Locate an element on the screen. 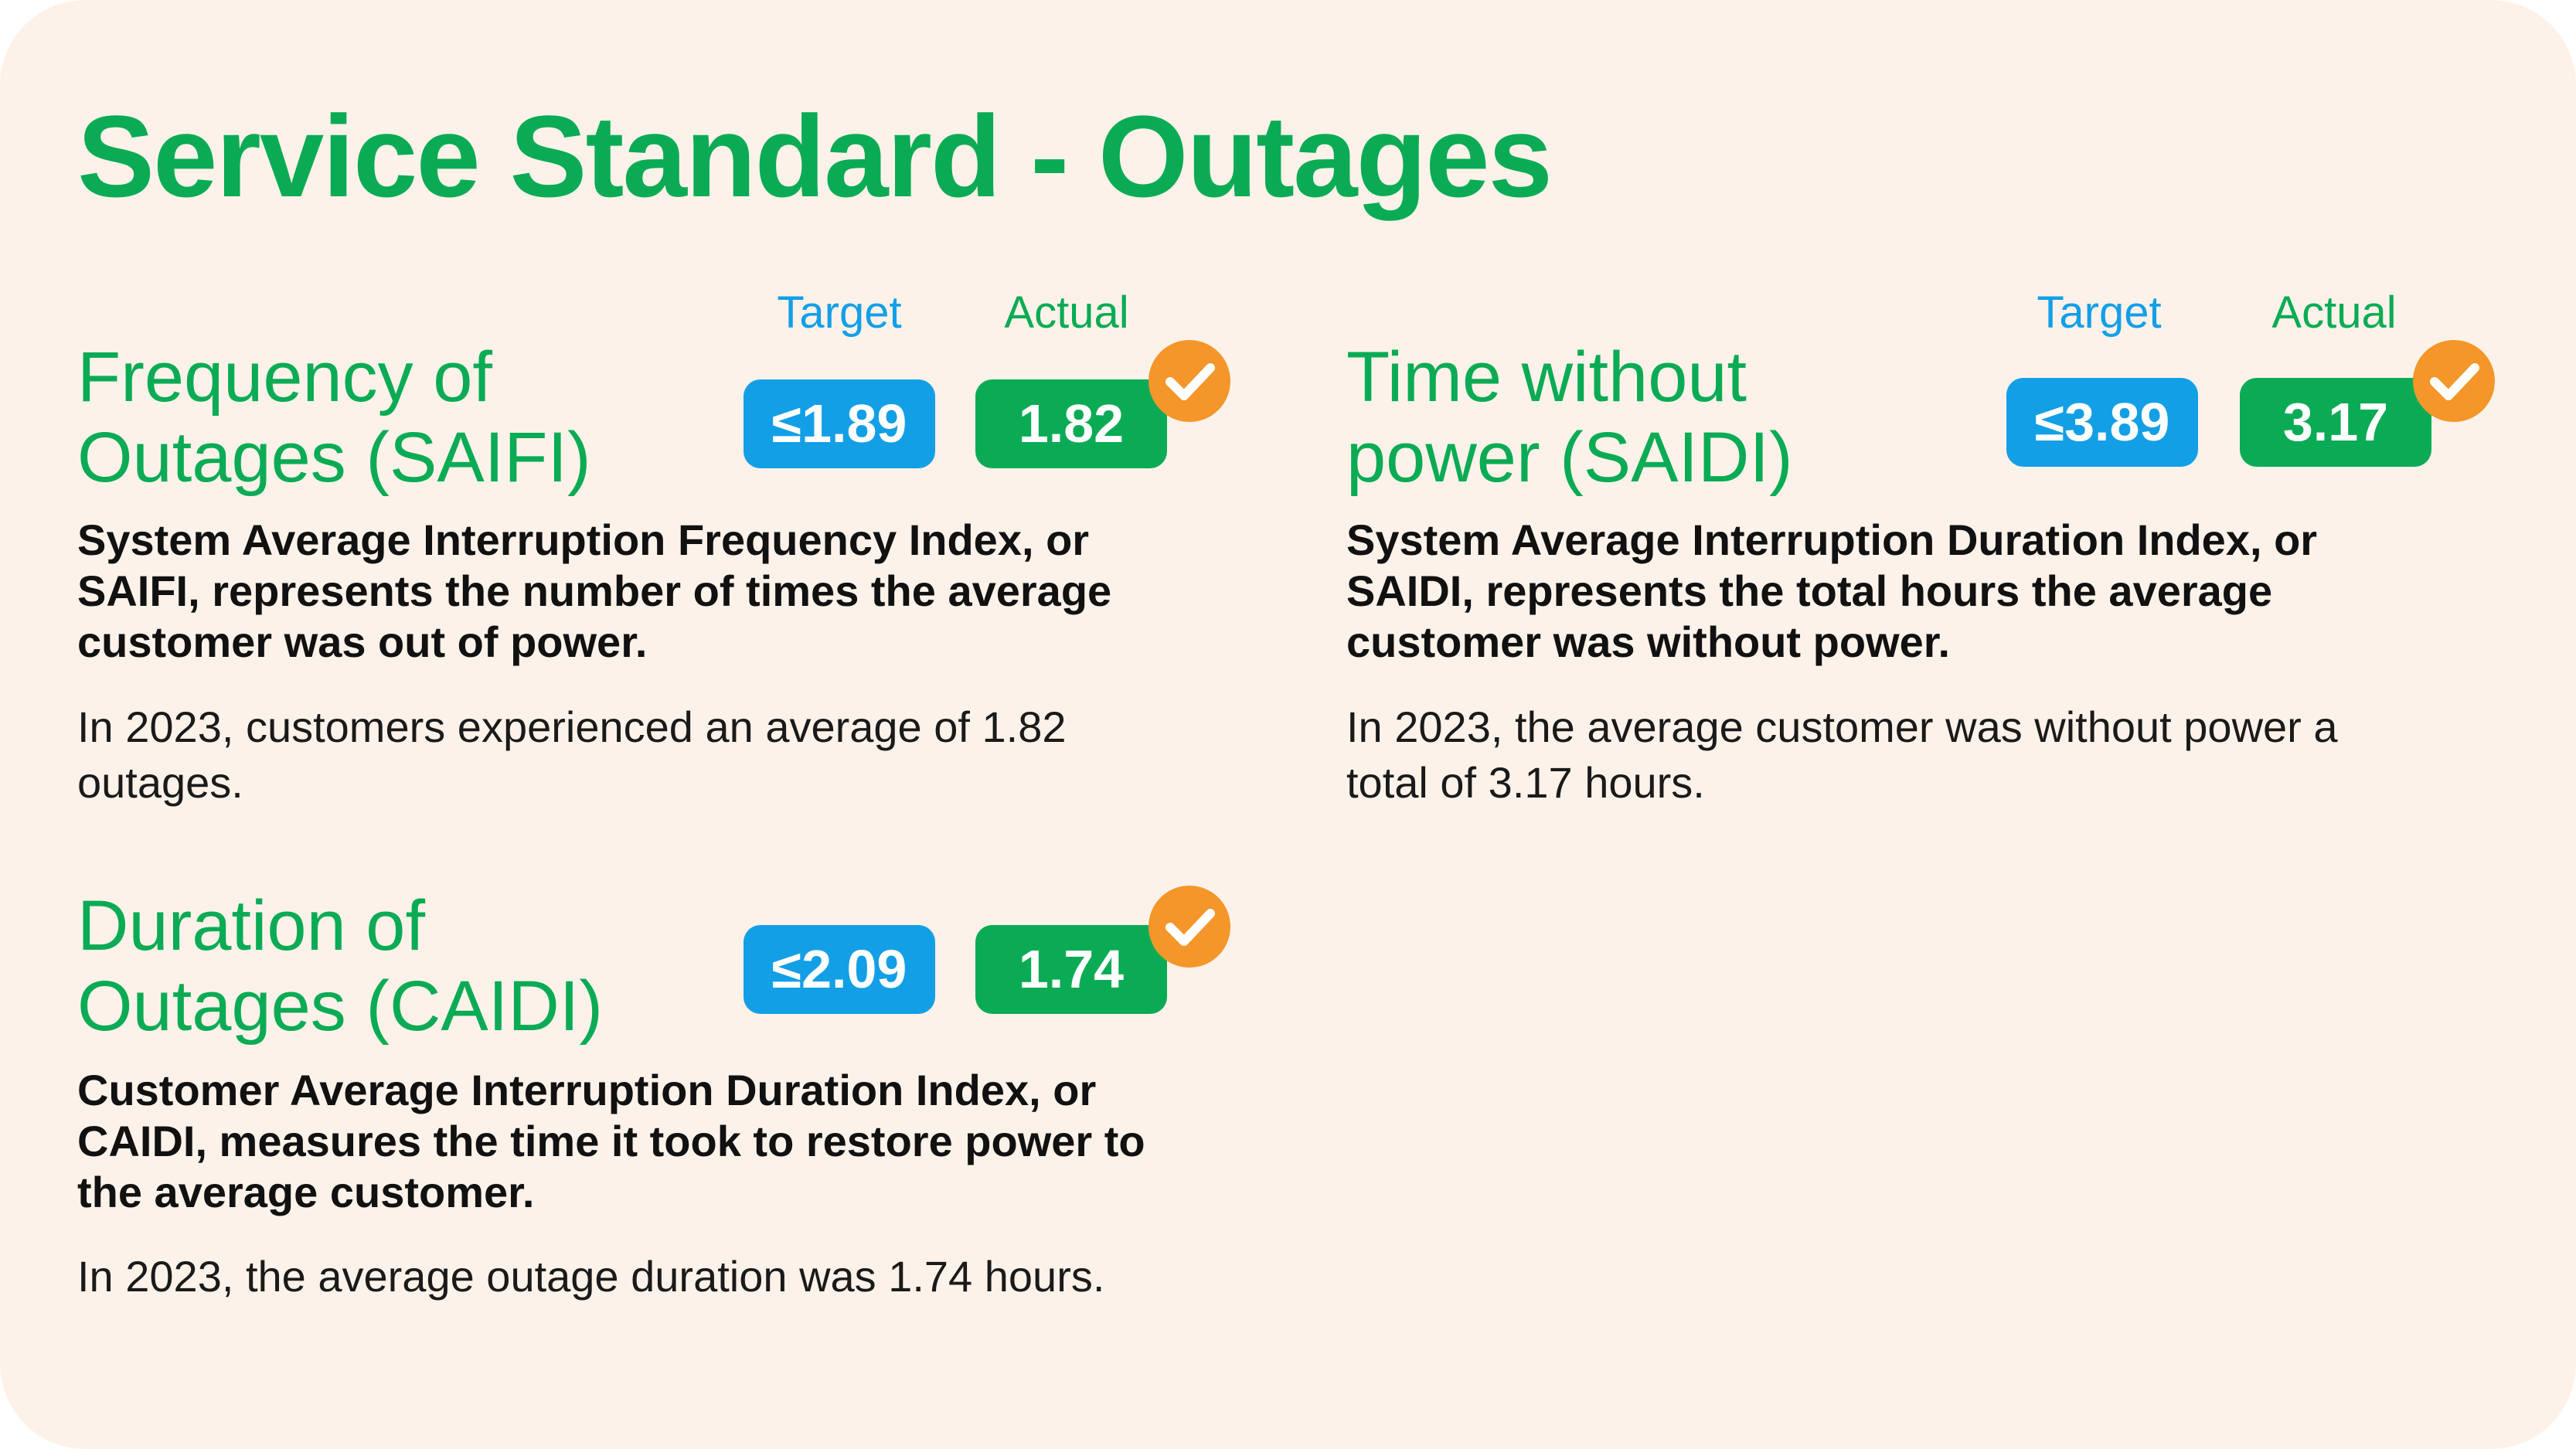  metric-title-line: power (SAIDI) is located at coordinates (1569, 457).